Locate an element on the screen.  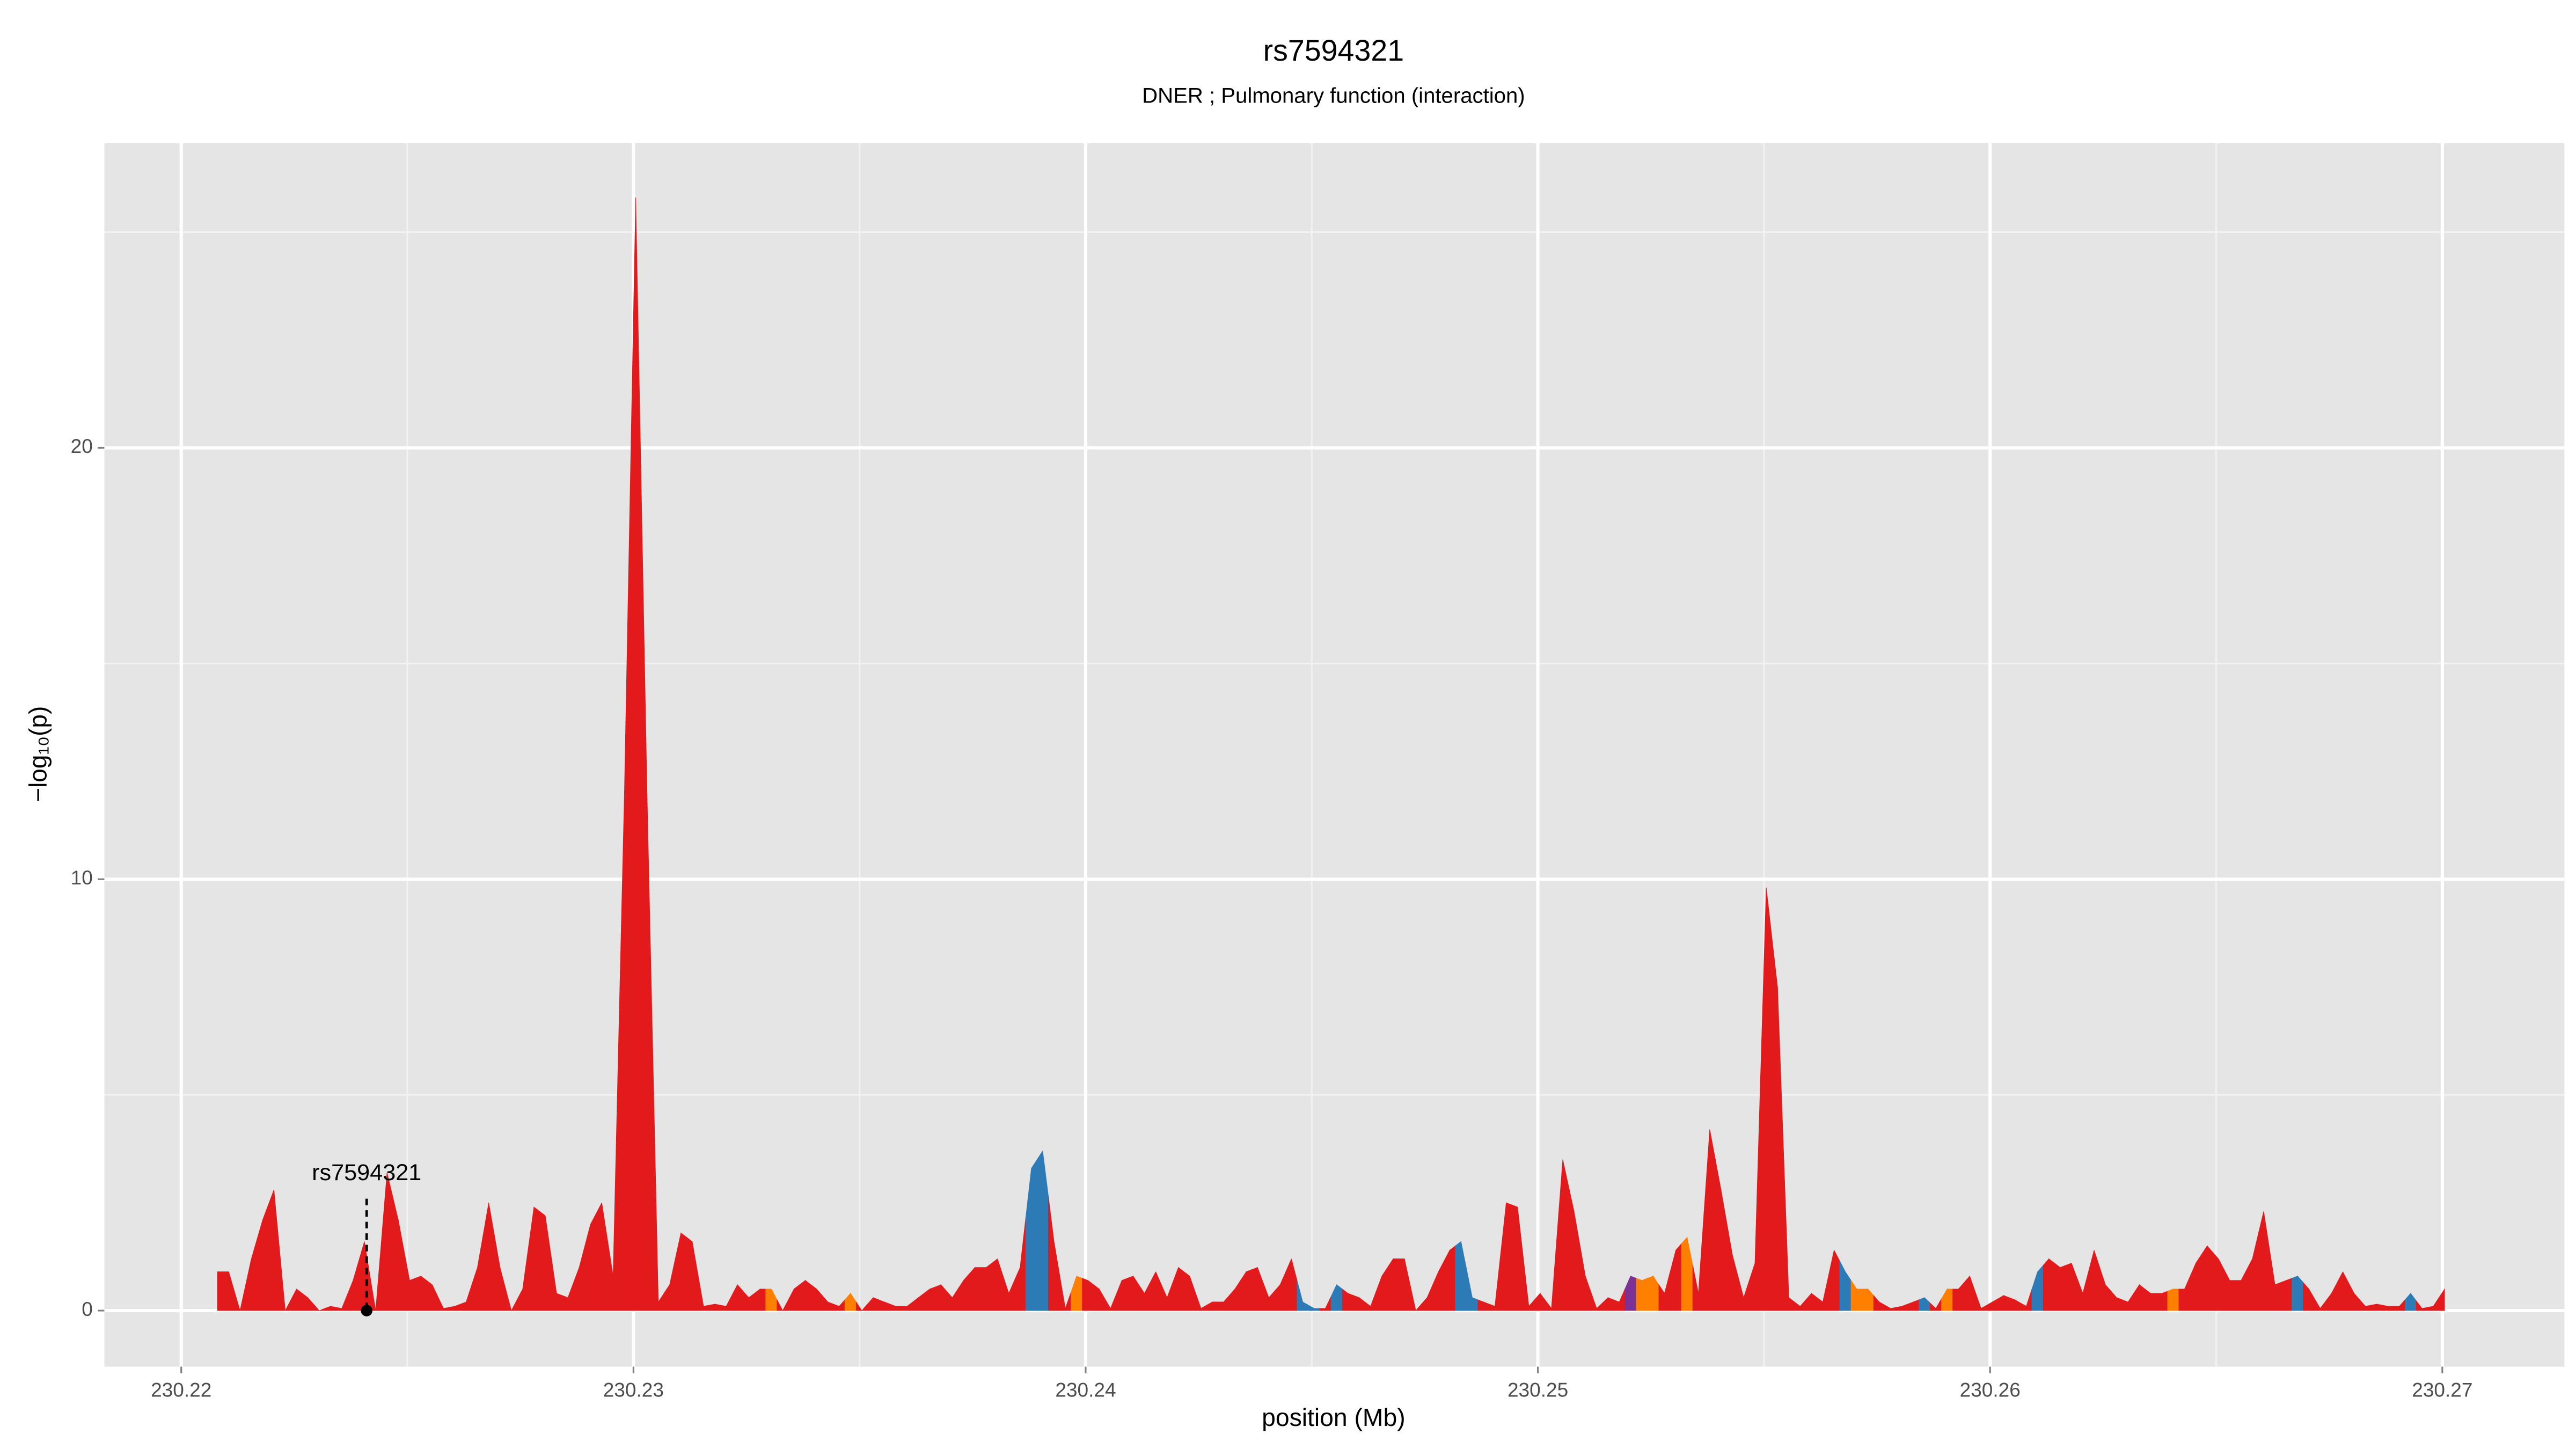
y-tick-label: 0 is located at coordinates (87, 1309).